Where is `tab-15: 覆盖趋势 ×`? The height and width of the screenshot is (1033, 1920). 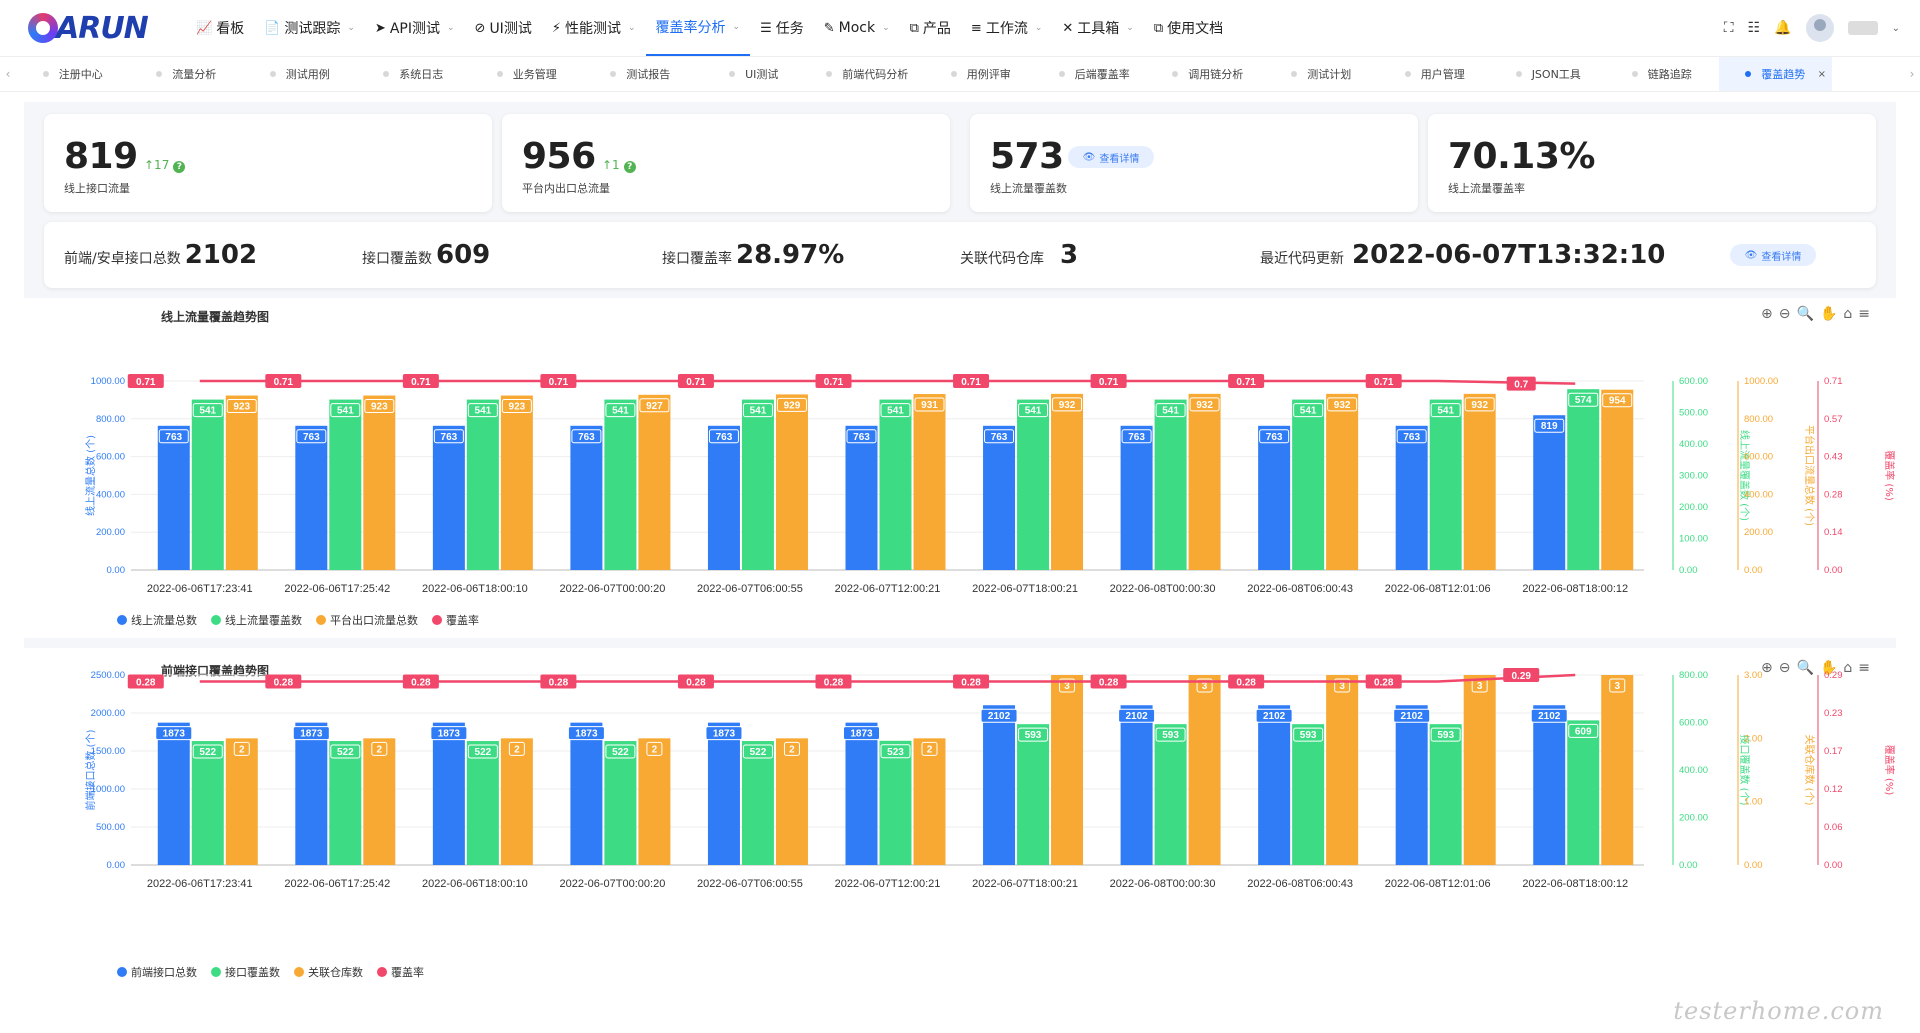 tab-15: 覆盖趋势 × is located at coordinates (1775, 74).